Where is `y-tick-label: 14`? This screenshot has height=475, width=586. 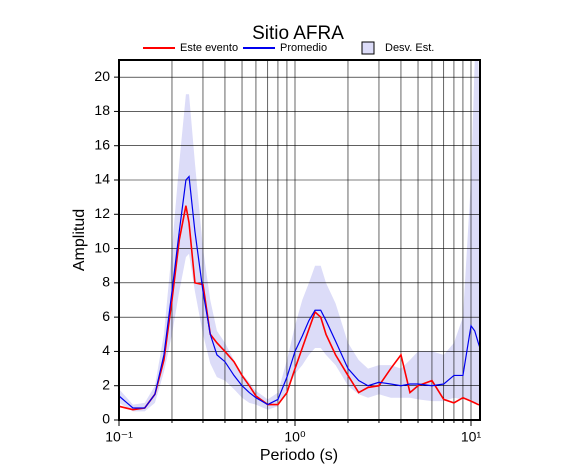 y-tick-label: 14 is located at coordinates (102, 179).